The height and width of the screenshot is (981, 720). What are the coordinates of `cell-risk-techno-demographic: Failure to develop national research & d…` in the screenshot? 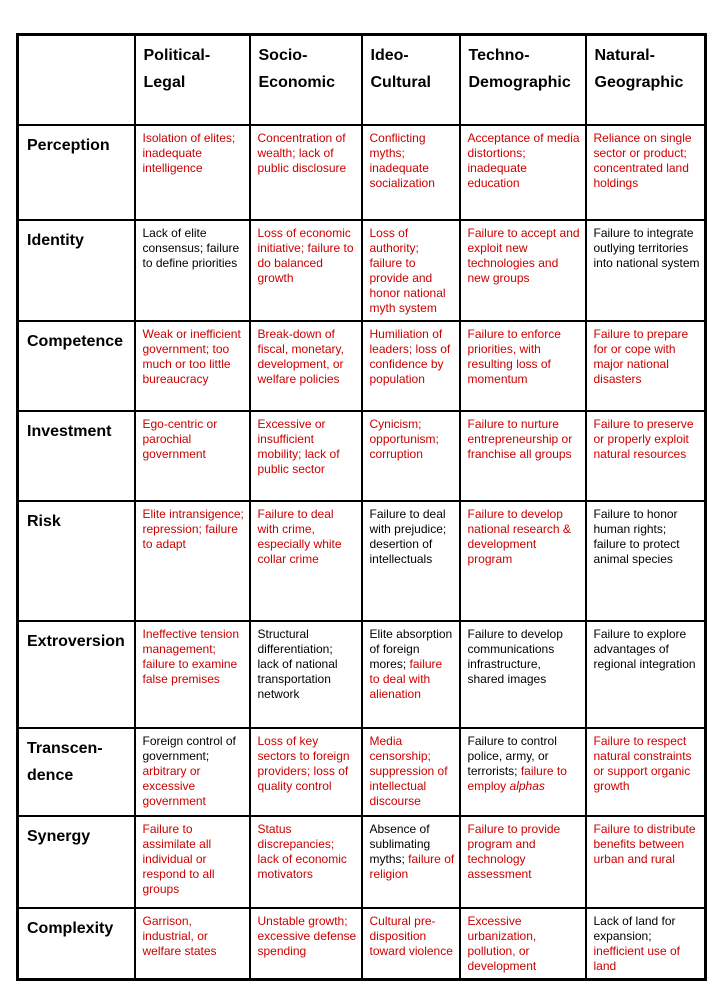 It's located at (522, 560).